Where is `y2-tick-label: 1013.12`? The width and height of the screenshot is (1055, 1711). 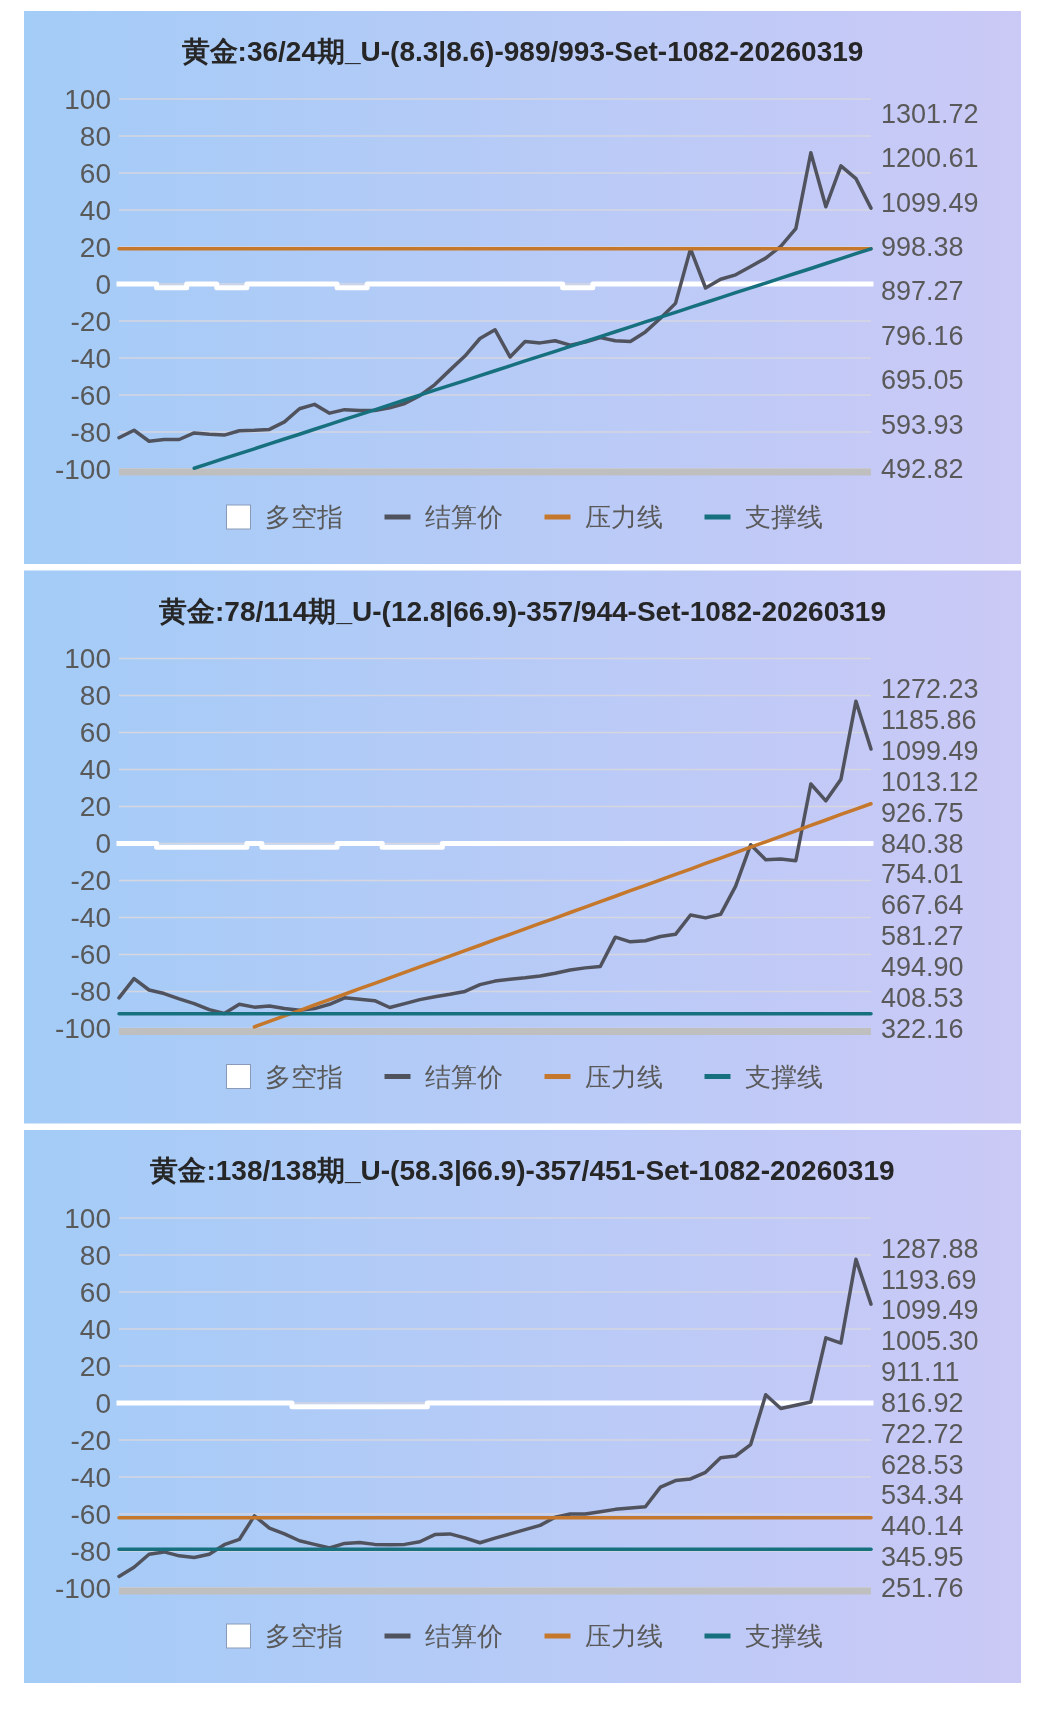 y2-tick-label: 1013.12 is located at coordinates (930, 781).